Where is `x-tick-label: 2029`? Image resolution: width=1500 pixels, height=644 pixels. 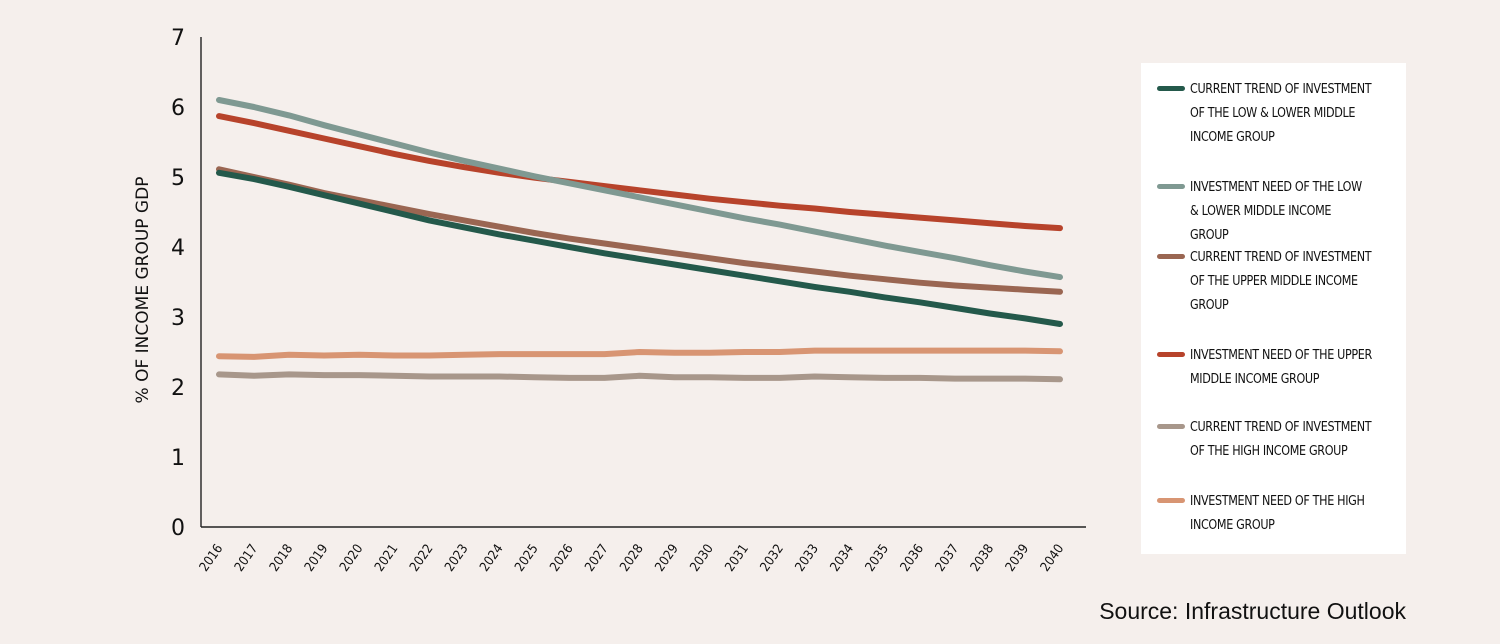
x-tick-label: 2029 is located at coordinates (666, 558).